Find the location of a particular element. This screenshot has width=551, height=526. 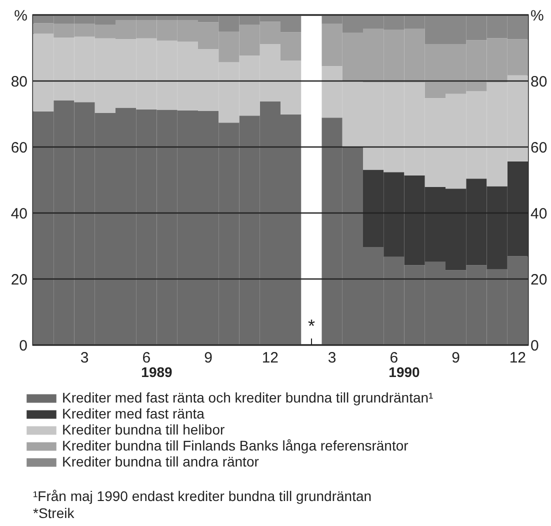

y2-tick-label: 60 is located at coordinates (539, 148).